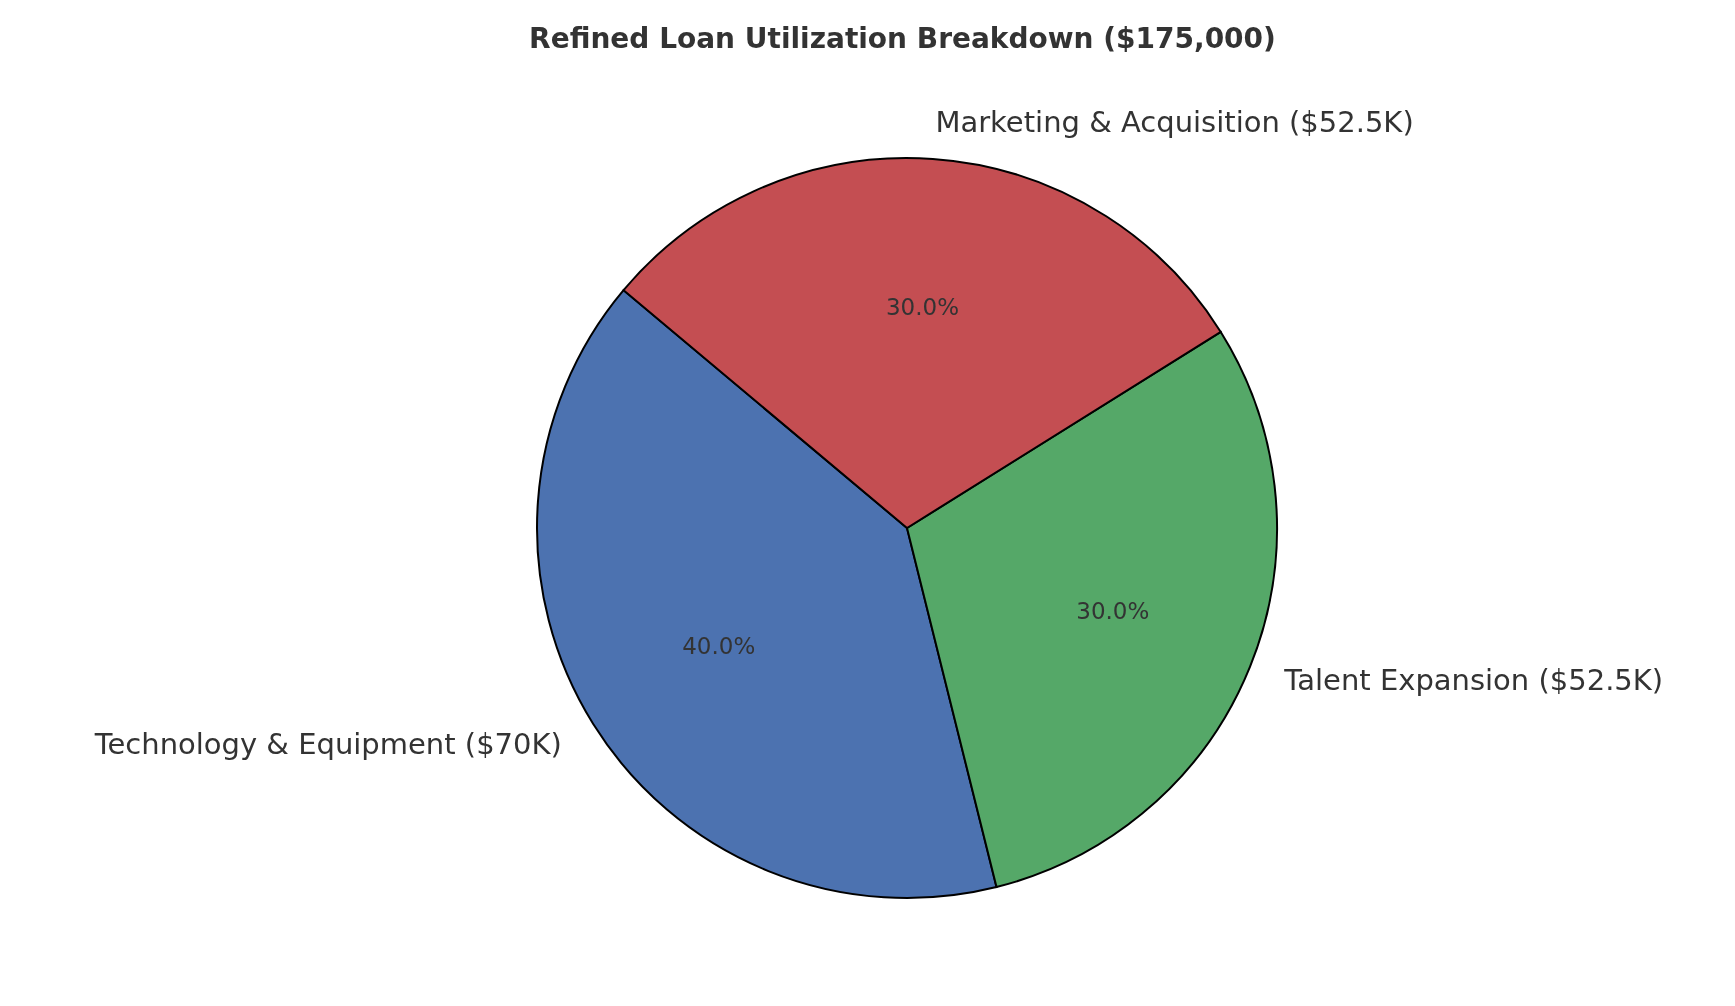 This screenshot has height=1006, width=1735. I want to click on chart-title: Refined Loan Utilization Breakdown ($175,000), so click(902, 38).